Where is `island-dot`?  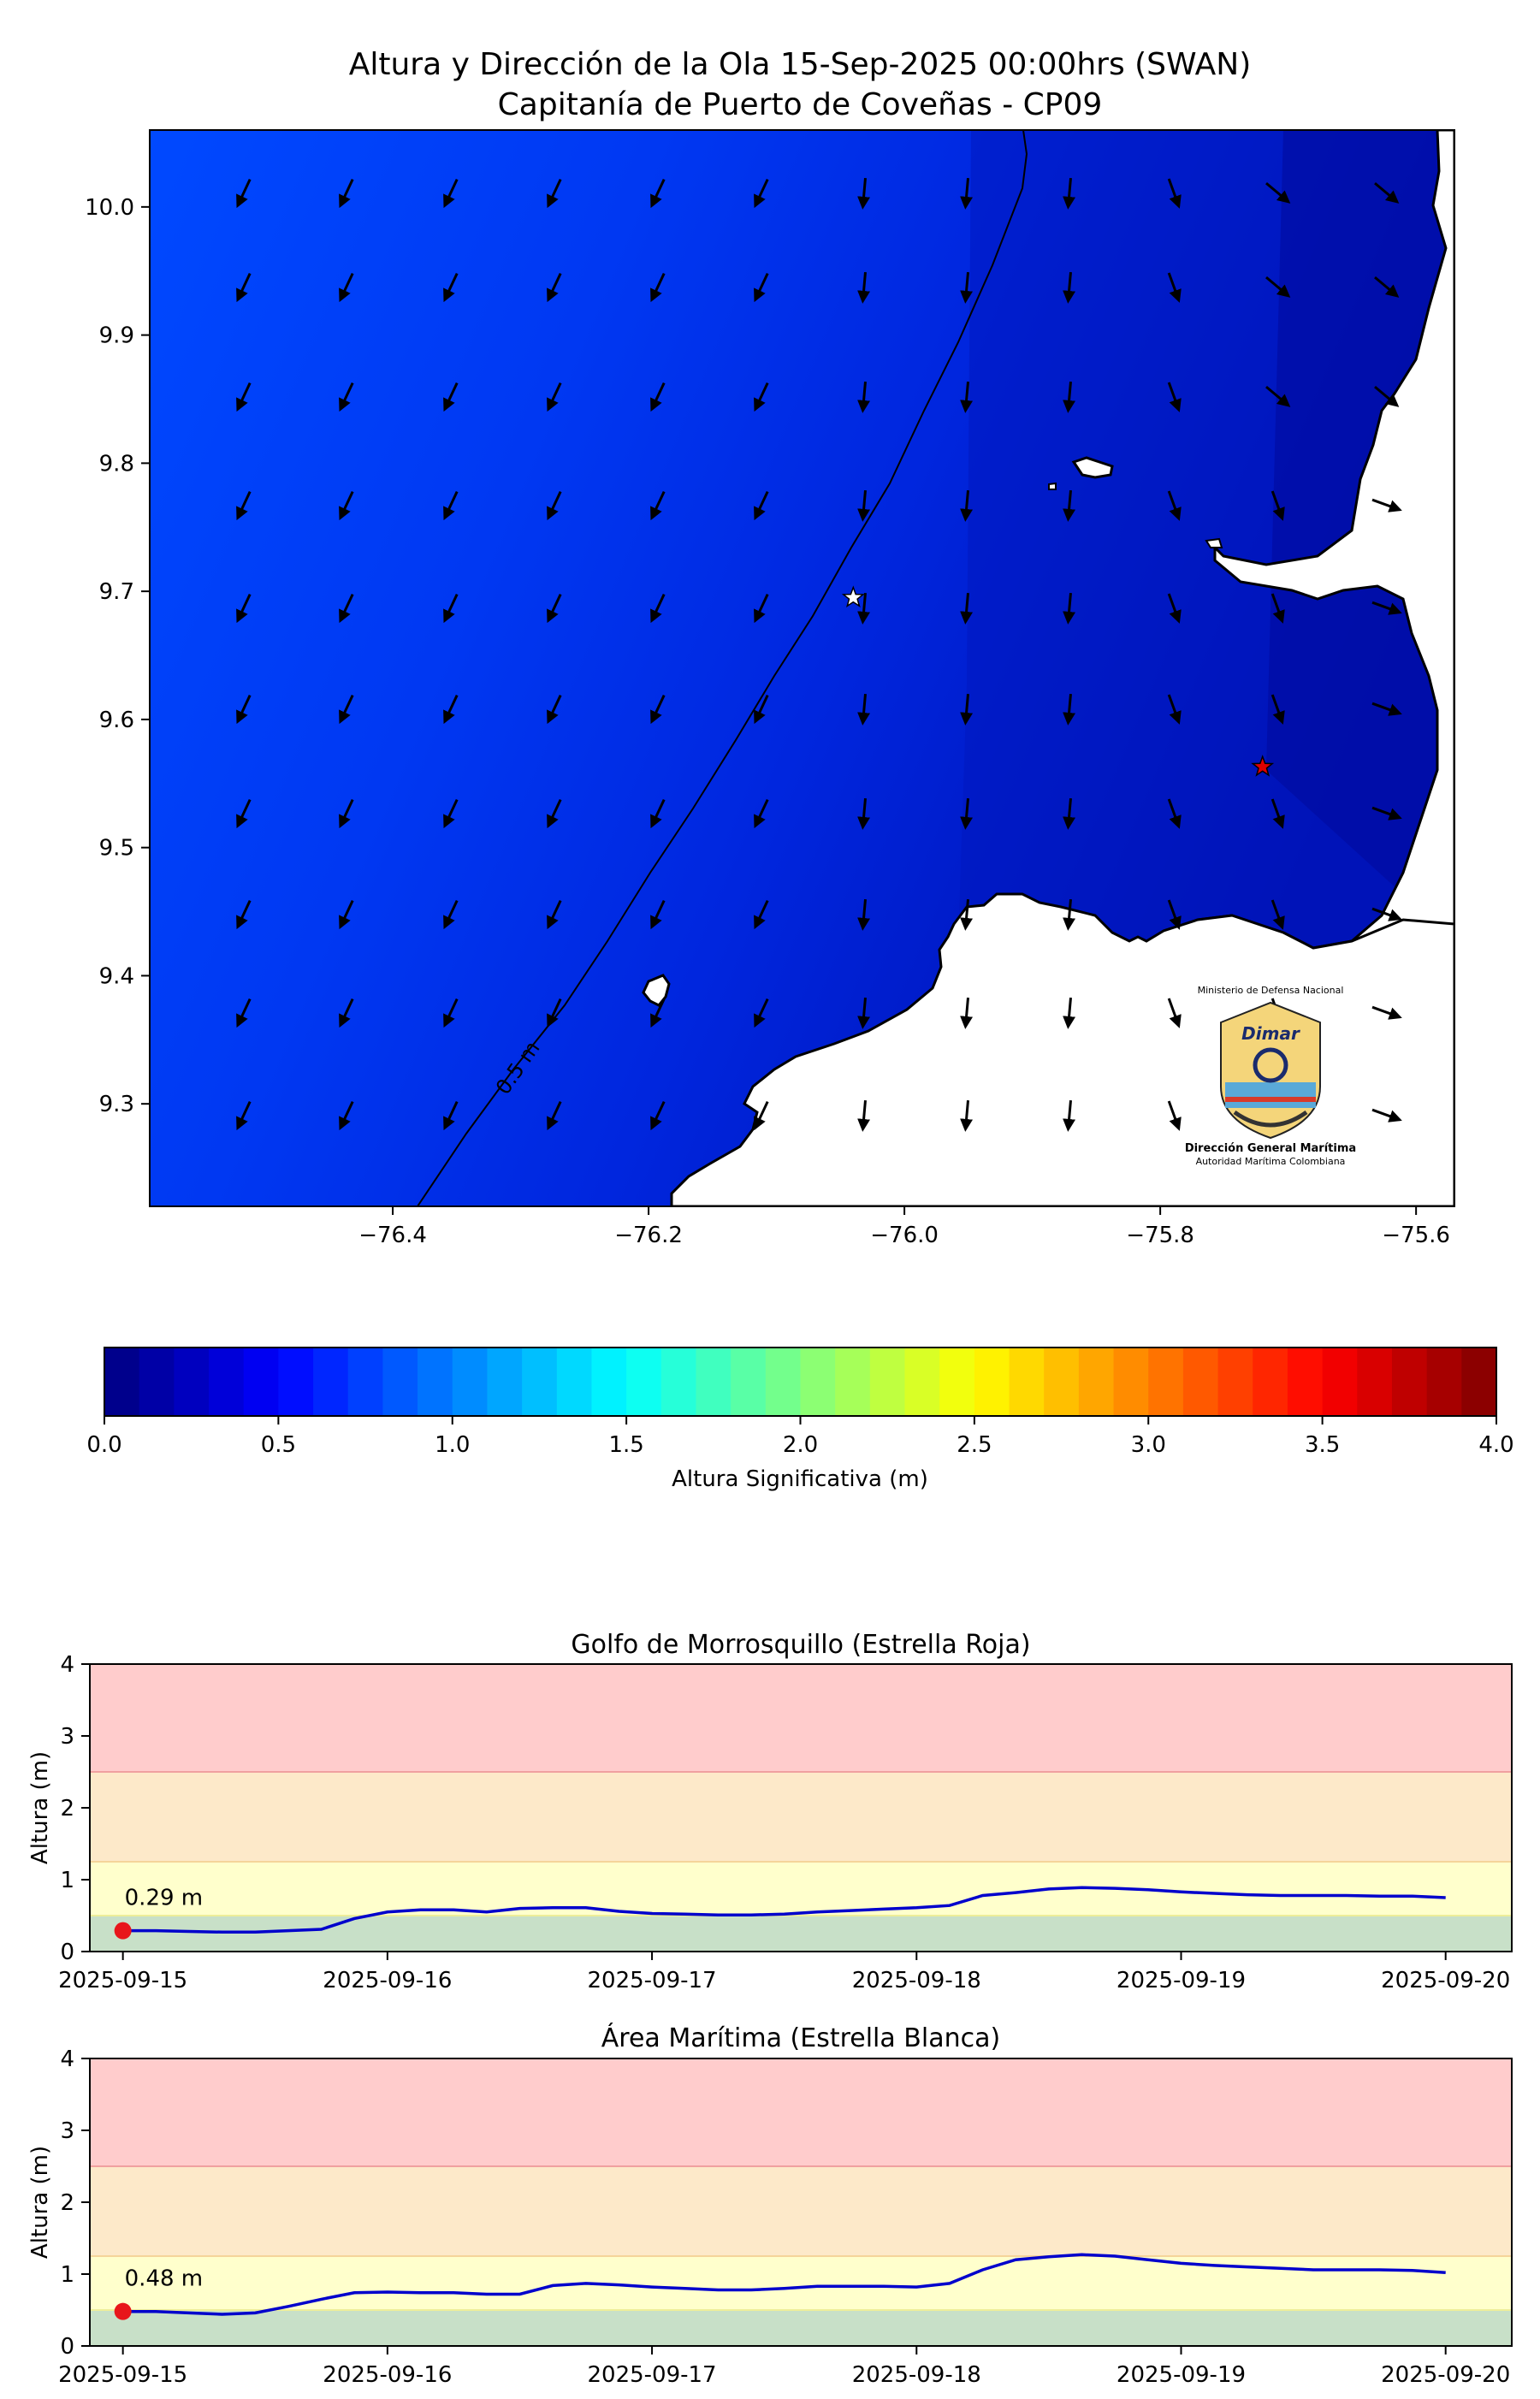
island-dot is located at coordinates (1052, 486).